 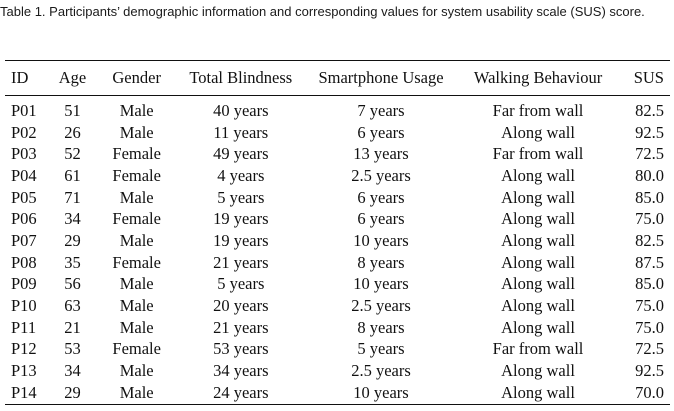 What do you see at coordinates (24, 306) in the screenshot?
I see `cell-id: P10` at bounding box center [24, 306].